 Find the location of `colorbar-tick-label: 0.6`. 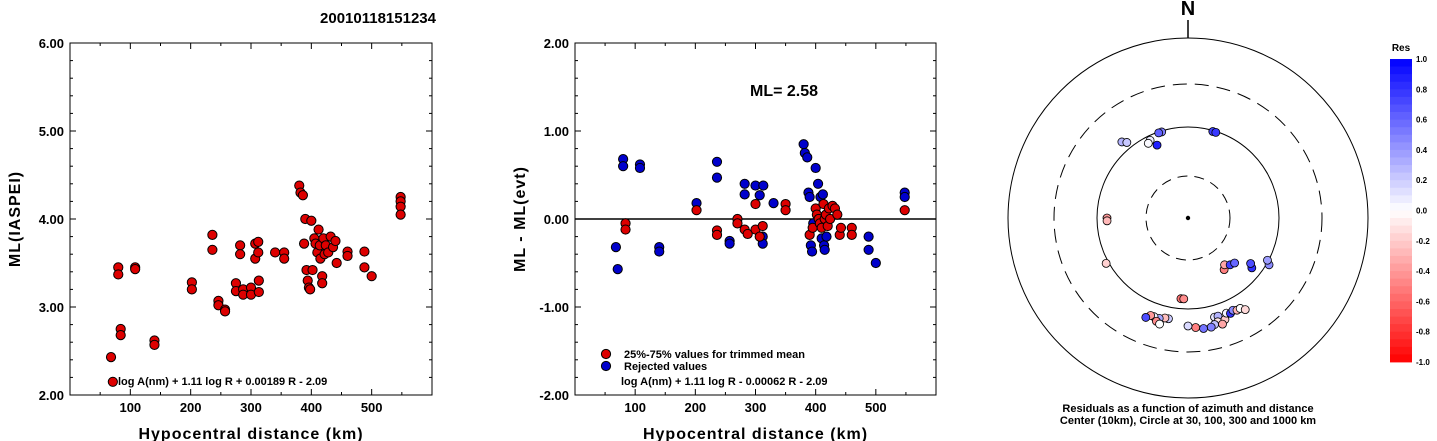

colorbar-tick-label: 0.6 is located at coordinates (1422, 120).